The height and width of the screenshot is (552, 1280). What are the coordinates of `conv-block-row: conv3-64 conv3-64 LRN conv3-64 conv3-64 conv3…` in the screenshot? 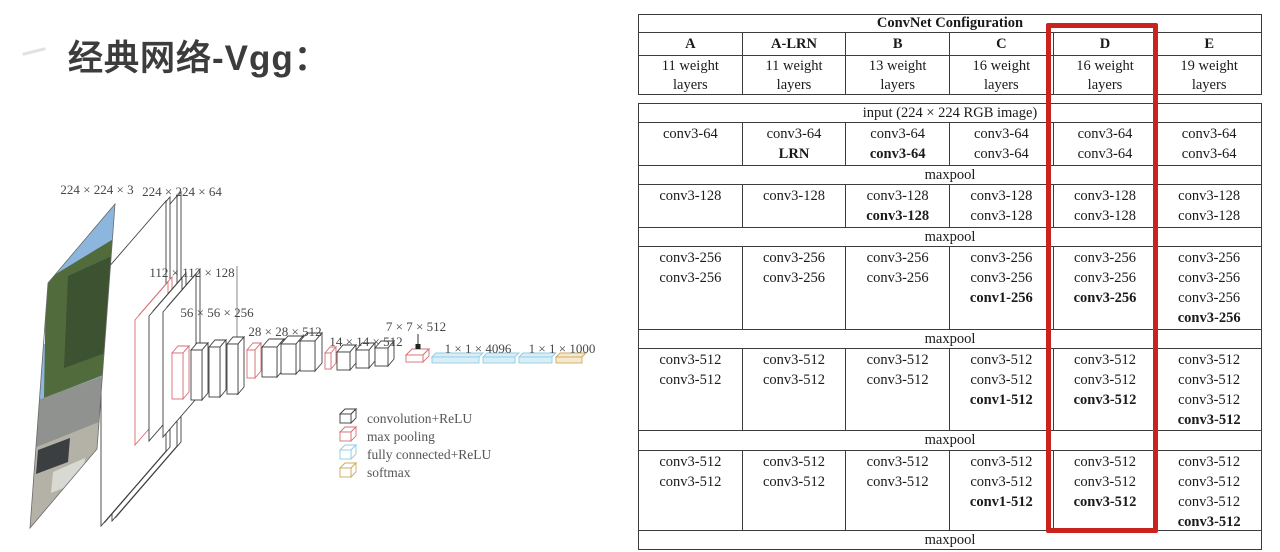 It's located at (950, 144).